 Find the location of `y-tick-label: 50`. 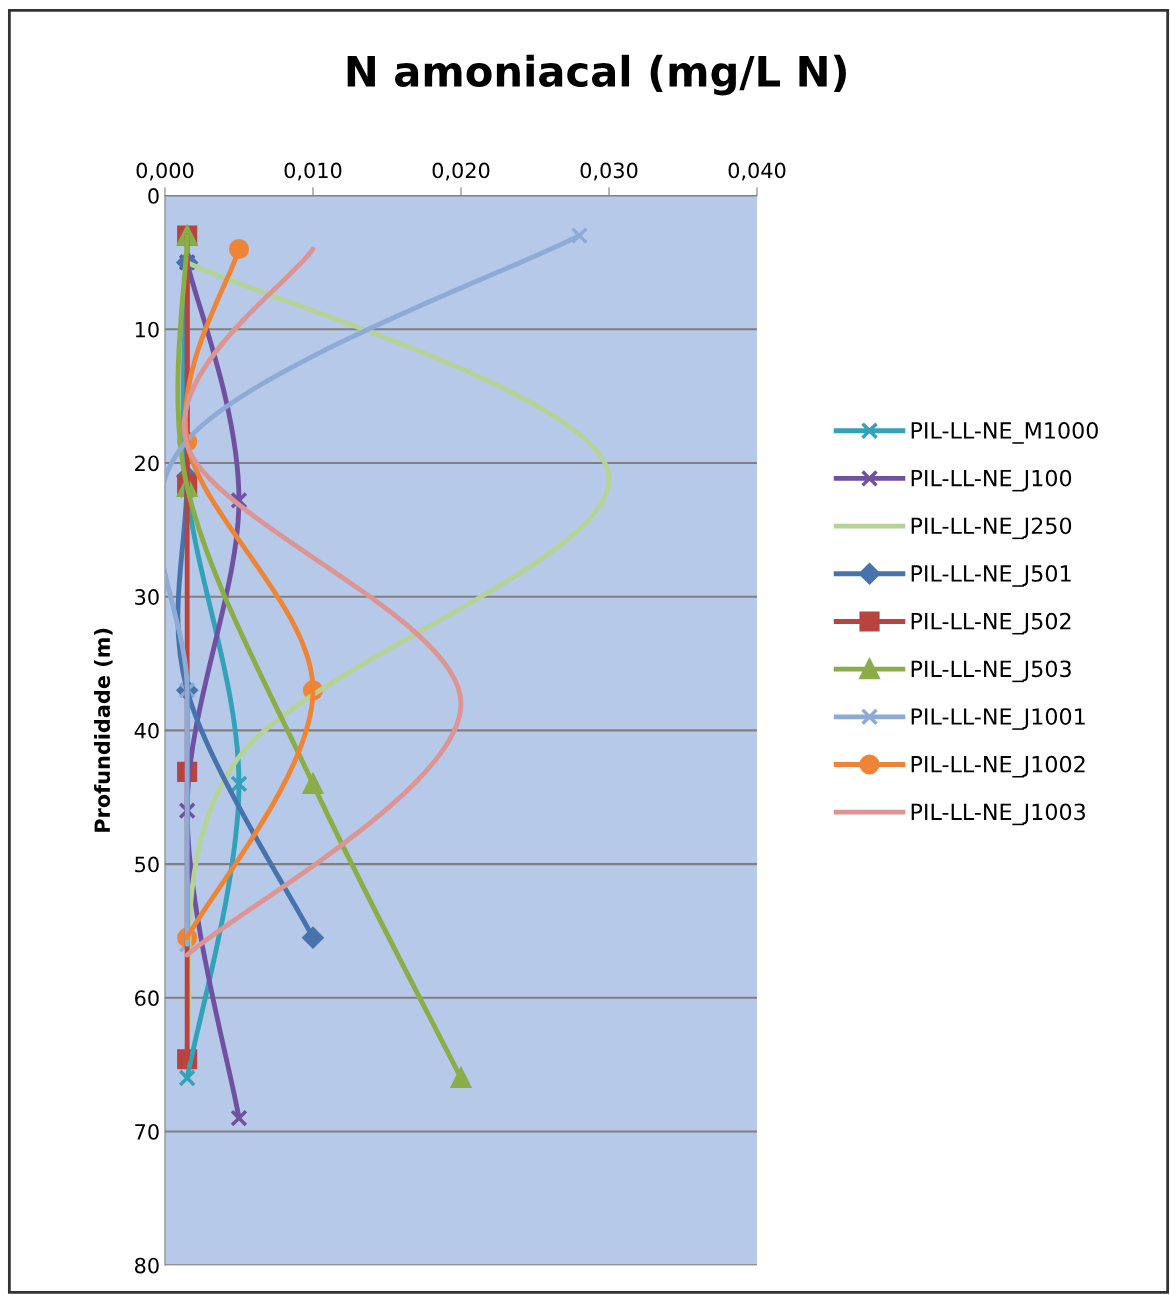

y-tick-label: 50 is located at coordinates (147, 864).